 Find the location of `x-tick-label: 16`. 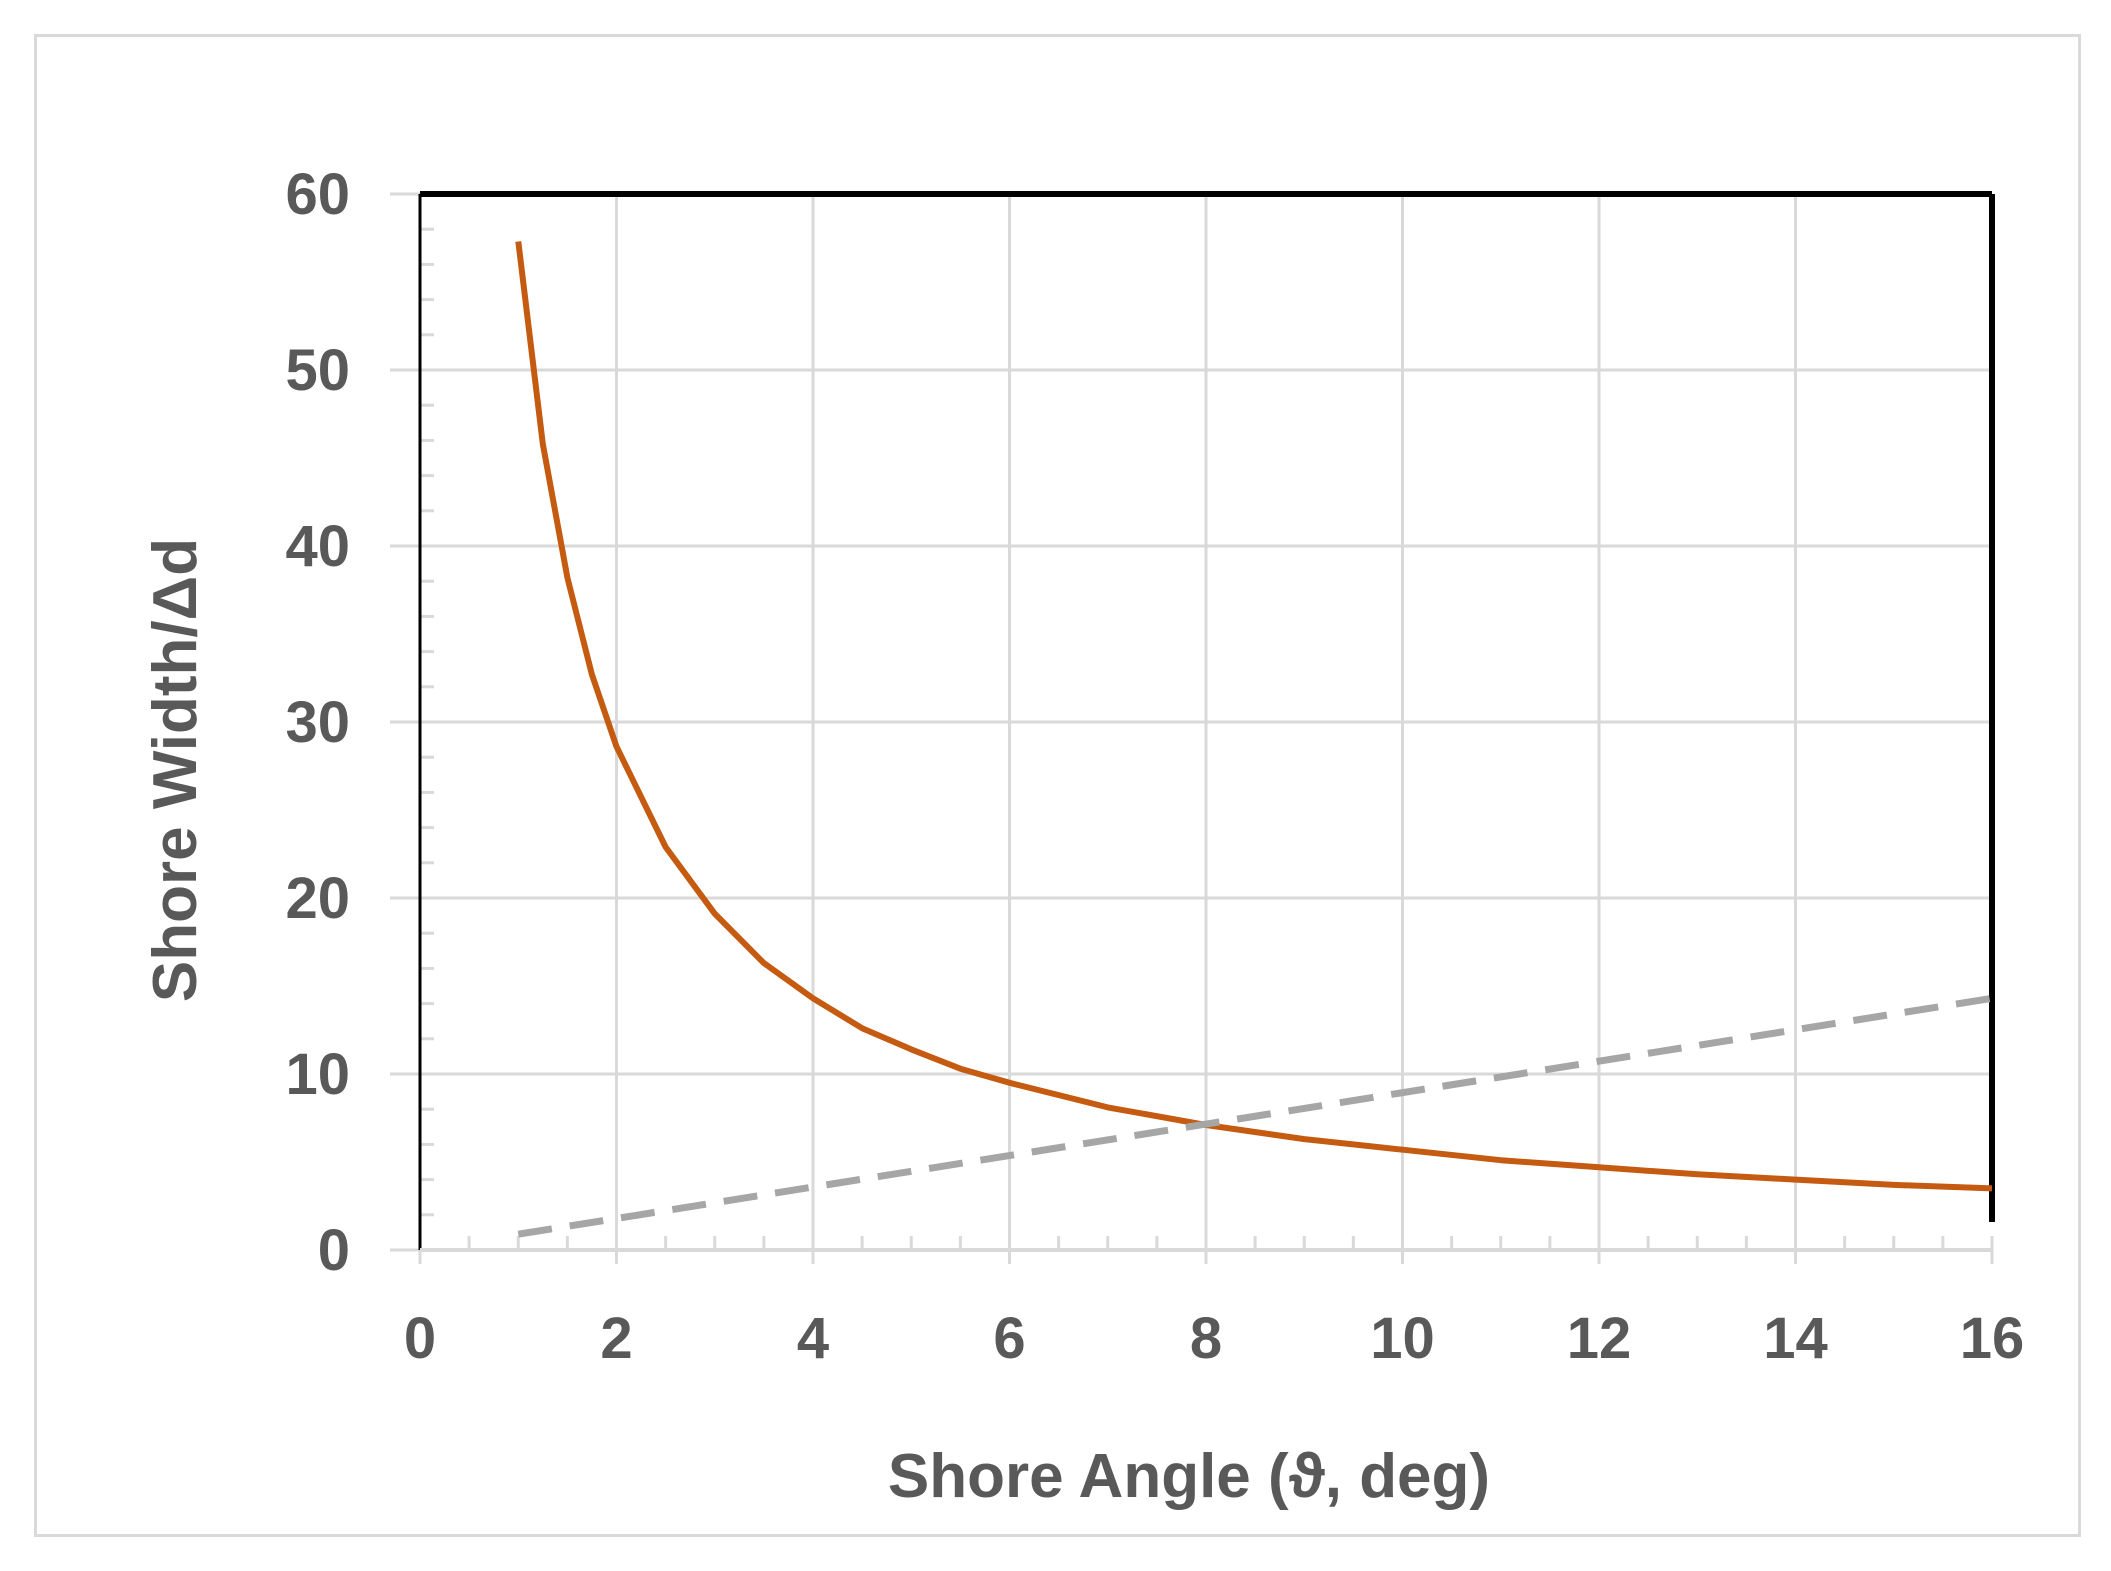

x-tick-label: 16 is located at coordinates (1992, 1338).